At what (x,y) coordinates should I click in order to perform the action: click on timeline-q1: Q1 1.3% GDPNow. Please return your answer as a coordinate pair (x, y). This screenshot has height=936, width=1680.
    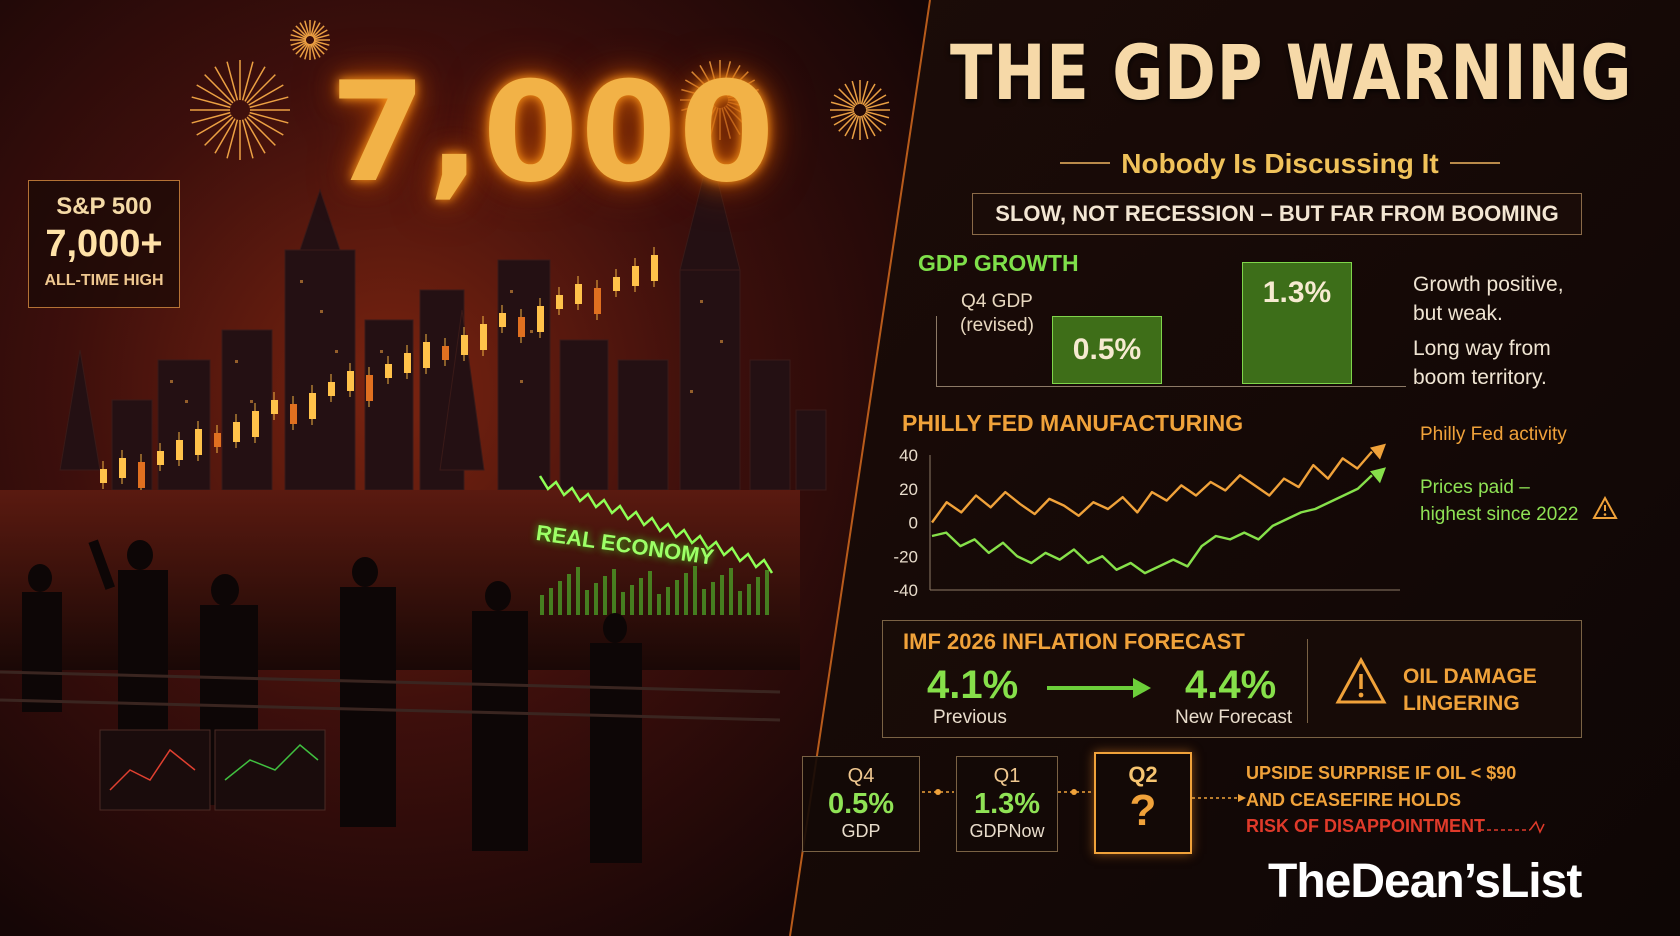
    Looking at the image, I should click on (1007, 804).